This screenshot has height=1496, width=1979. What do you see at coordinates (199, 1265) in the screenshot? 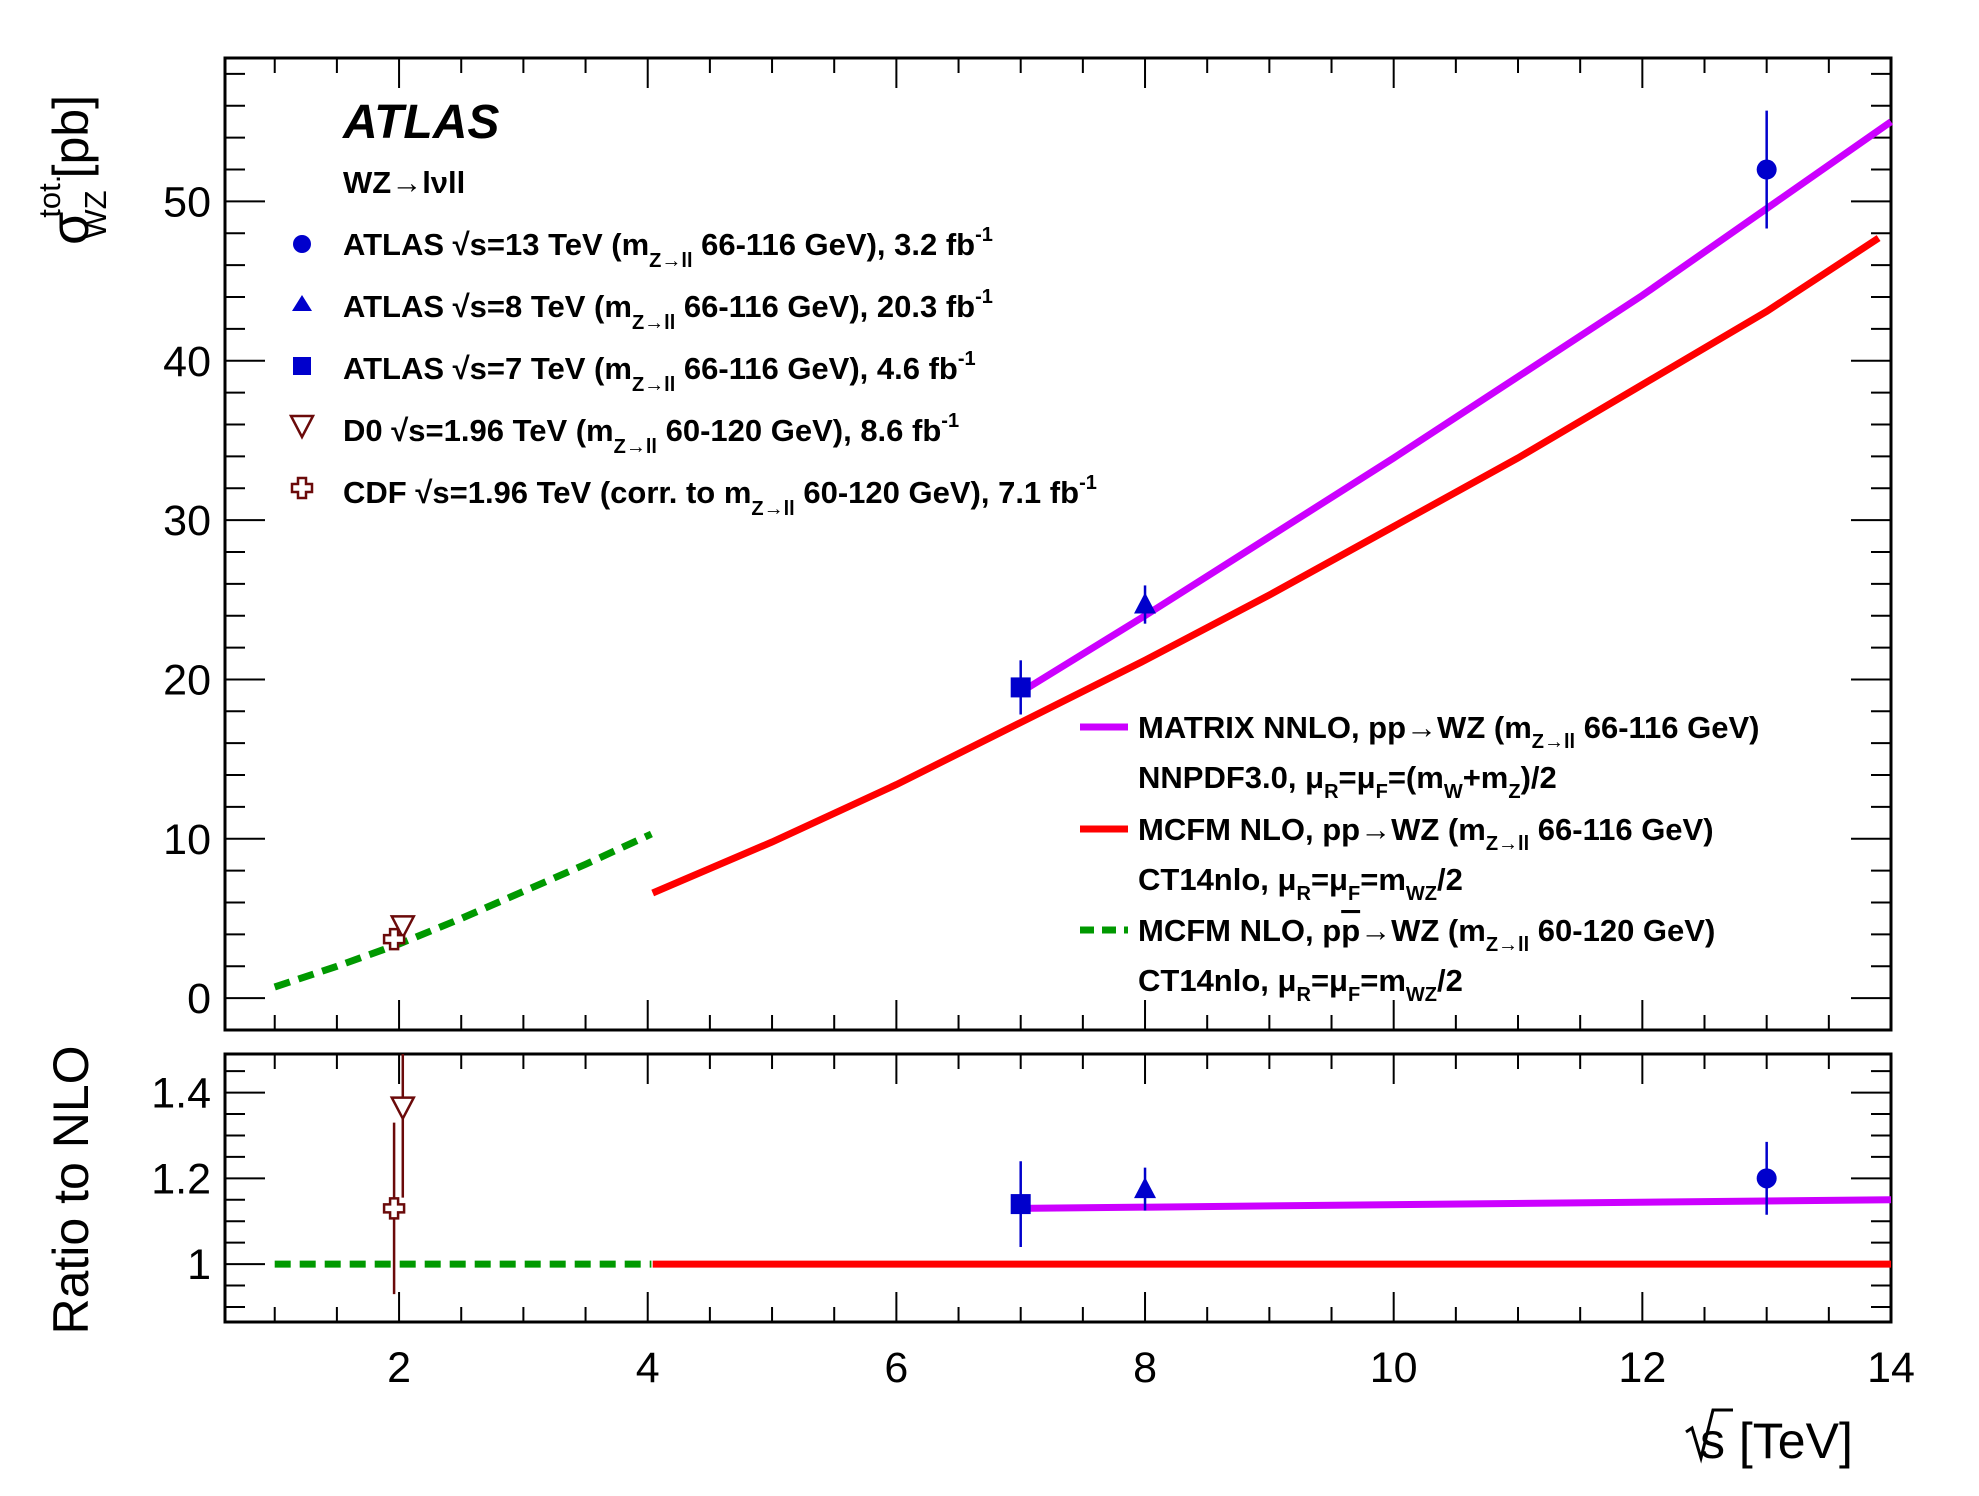
I see `bottom-y-tick-label: 1` at bounding box center [199, 1265].